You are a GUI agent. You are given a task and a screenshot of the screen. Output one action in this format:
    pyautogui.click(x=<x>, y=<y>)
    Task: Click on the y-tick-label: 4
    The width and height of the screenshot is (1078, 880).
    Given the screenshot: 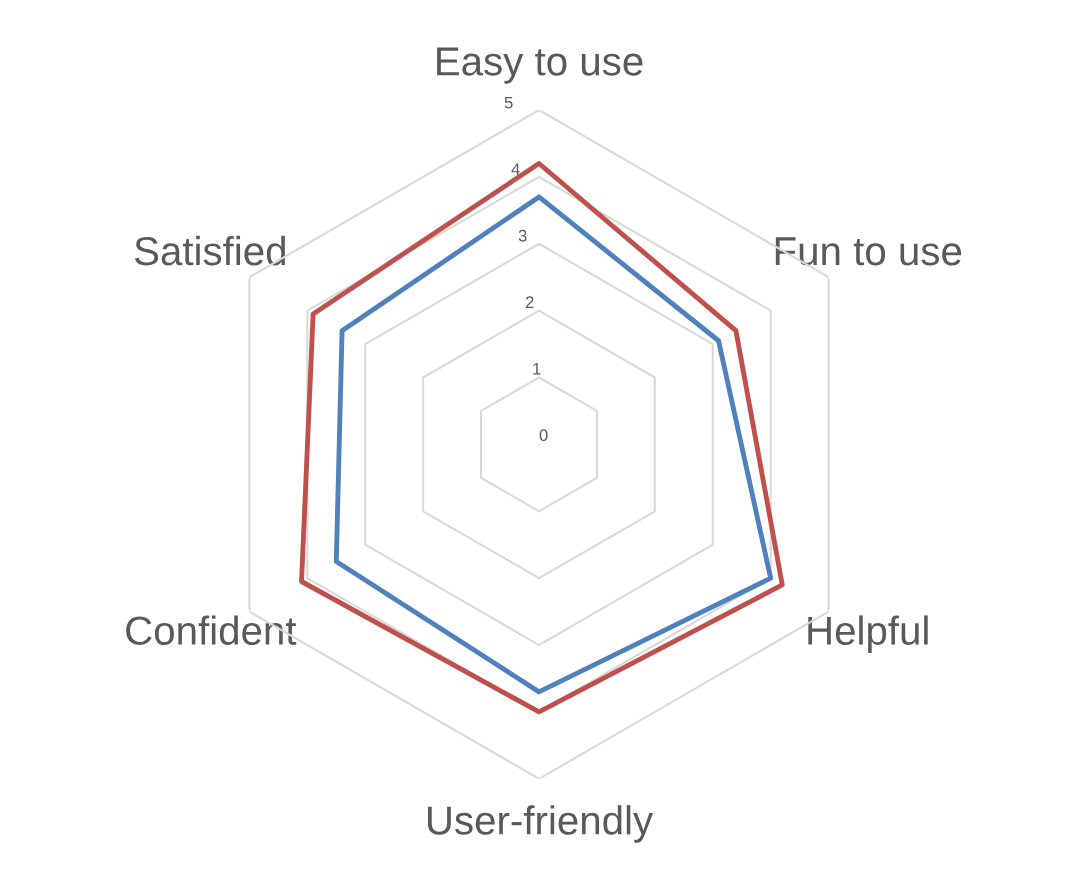 What is the action you would take?
    pyautogui.click(x=515, y=169)
    